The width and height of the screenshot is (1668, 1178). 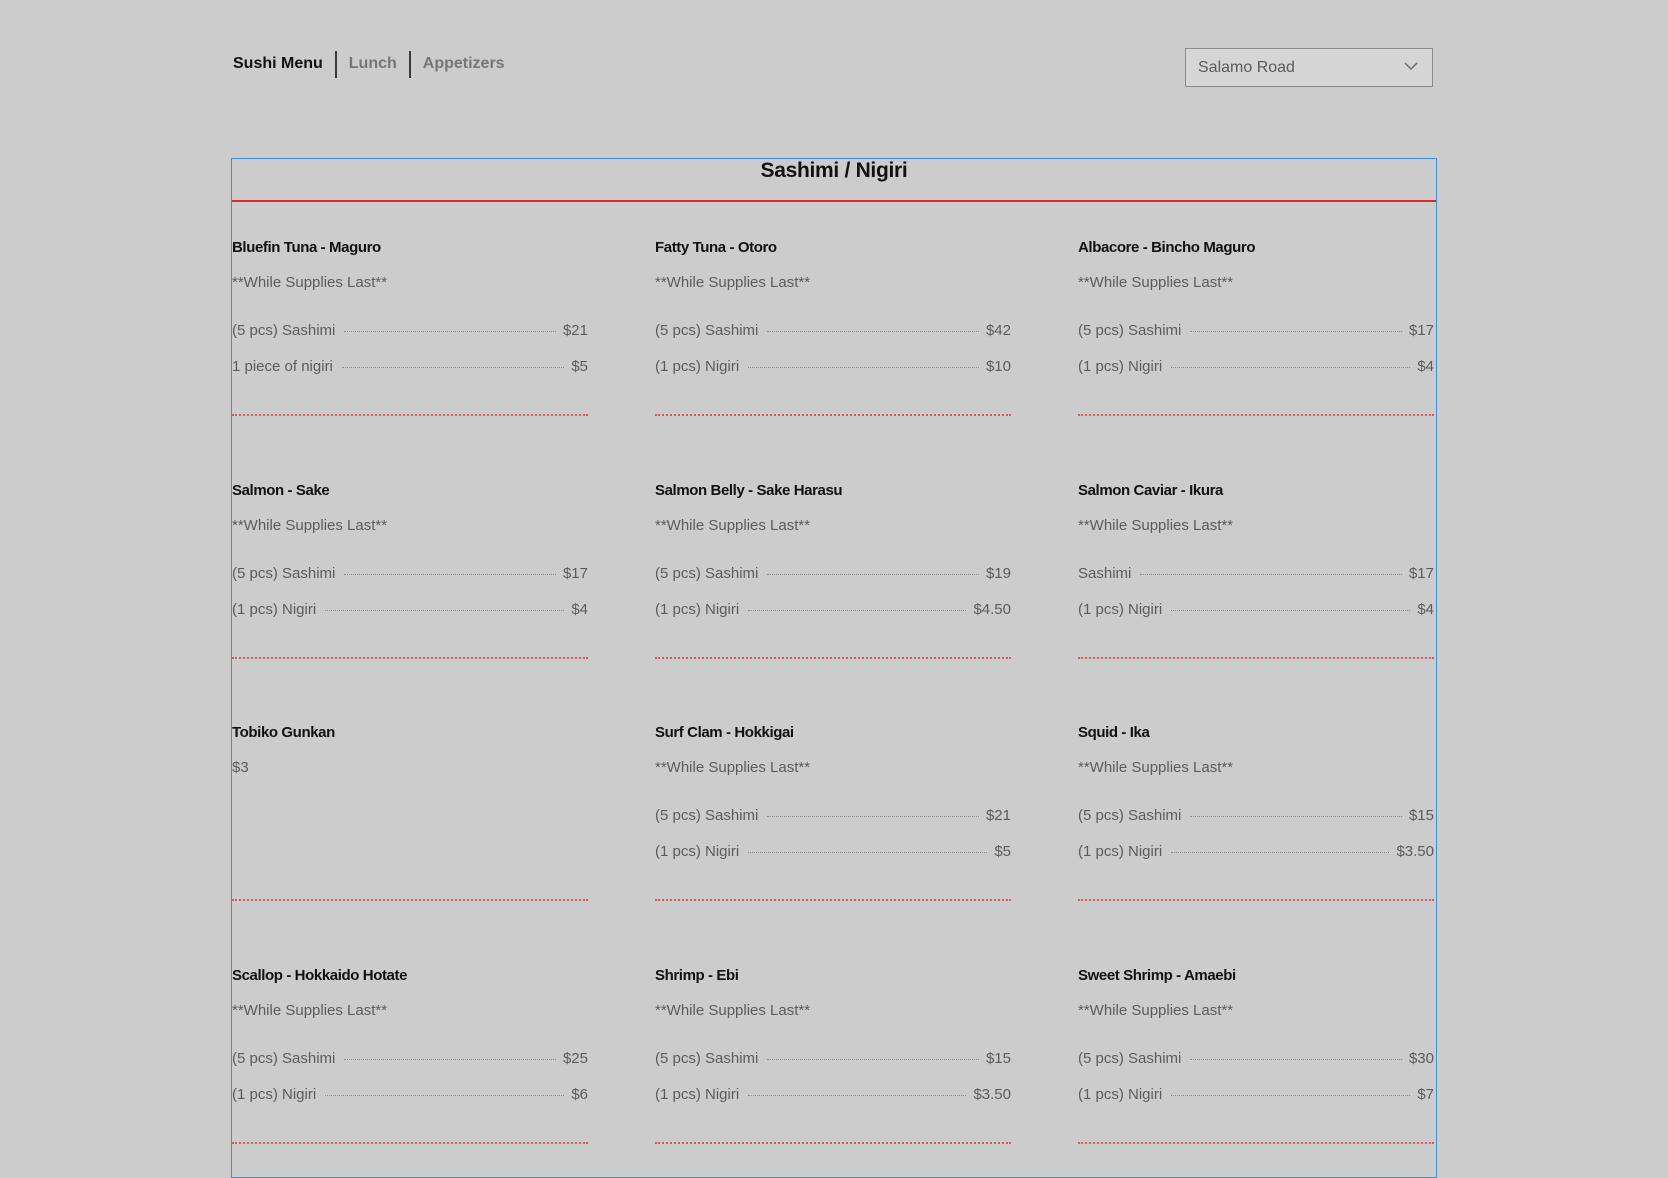 I want to click on price-row: (1 pcs) Nigiri $4, so click(x=410, y=610).